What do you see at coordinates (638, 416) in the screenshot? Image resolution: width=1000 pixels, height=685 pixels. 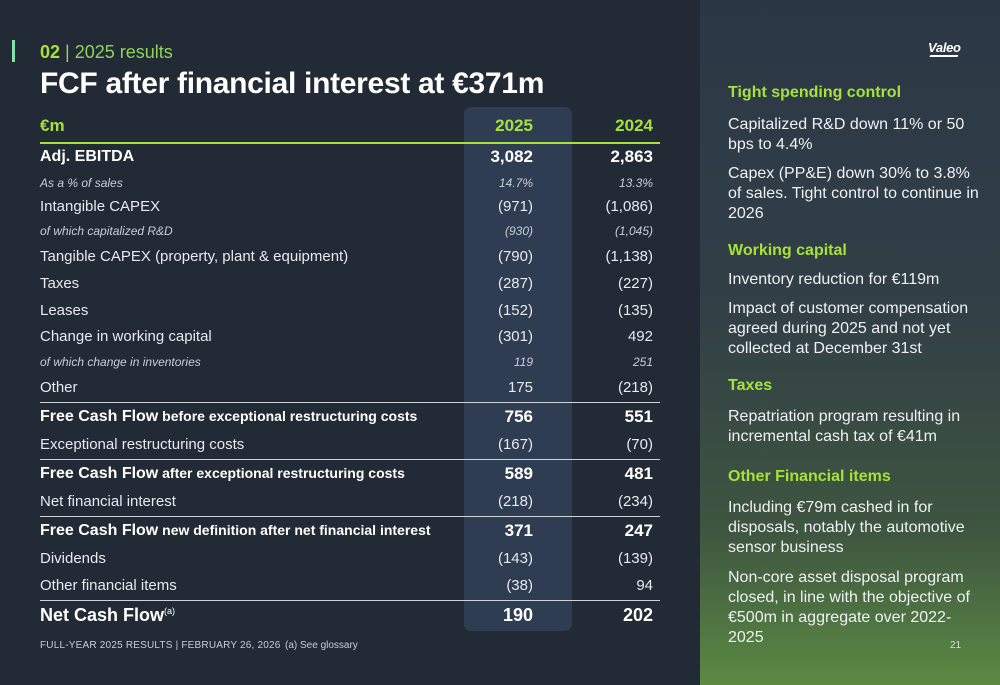 I see `value-2024: 551` at bounding box center [638, 416].